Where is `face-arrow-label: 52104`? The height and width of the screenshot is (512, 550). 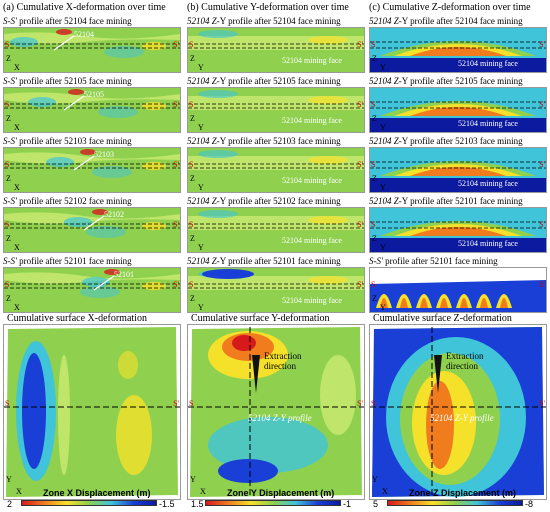 face-arrow-label: 52104 is located at coordinates (84, 34).